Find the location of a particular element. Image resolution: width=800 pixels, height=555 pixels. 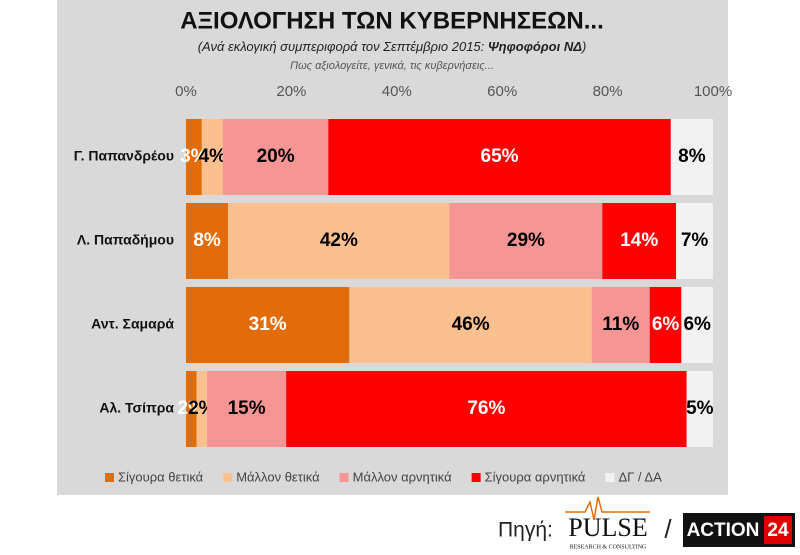

value-label: 29% is located at coordinates (526, 240).